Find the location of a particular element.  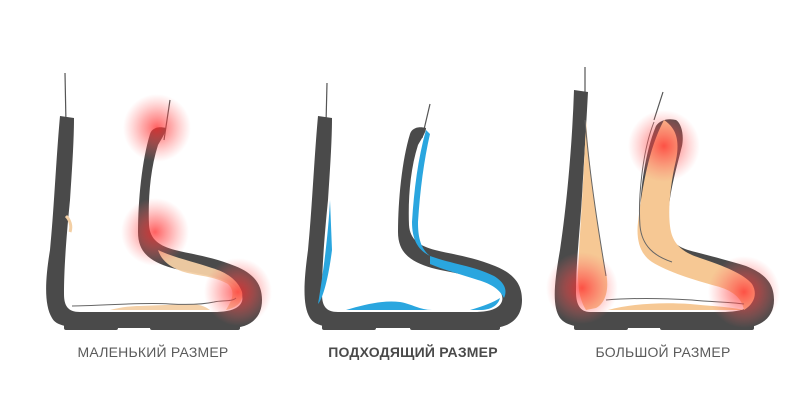

small-pressure-toe is located at coordinates (238, 292).